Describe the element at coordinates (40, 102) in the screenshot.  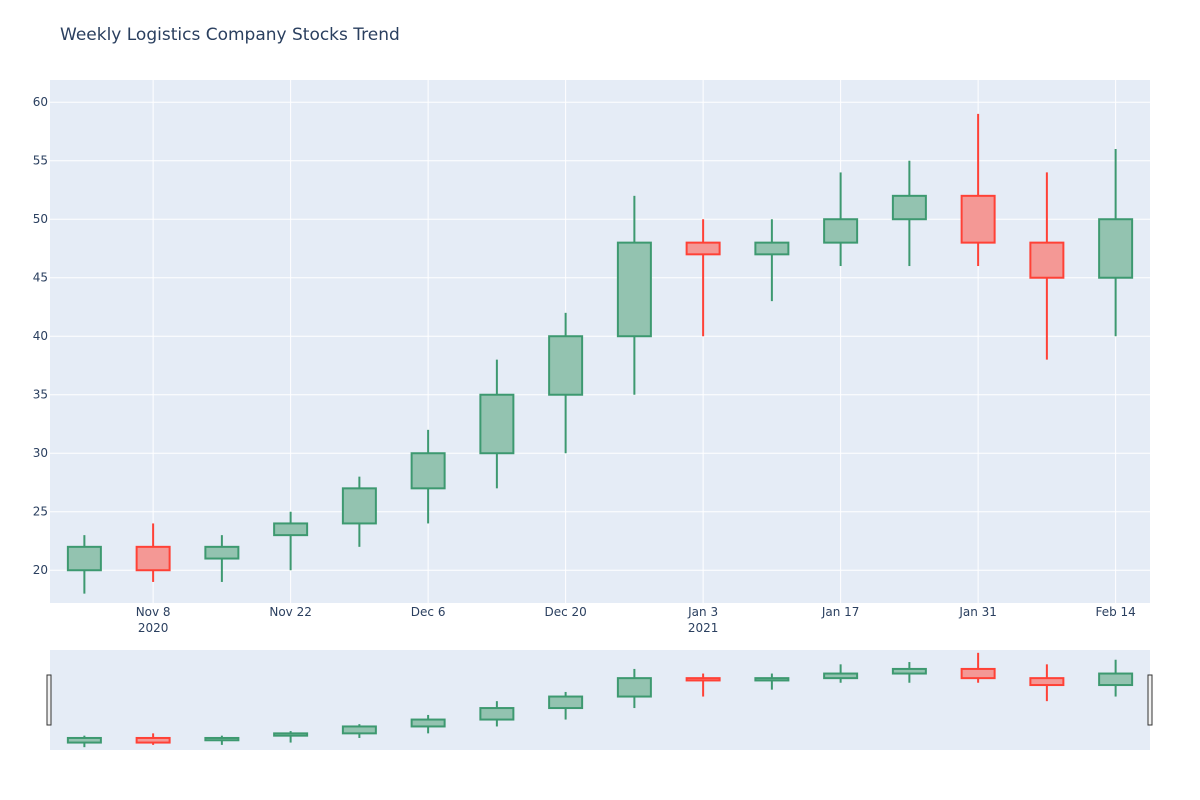
I see `y-tick-label: 60` at that location.